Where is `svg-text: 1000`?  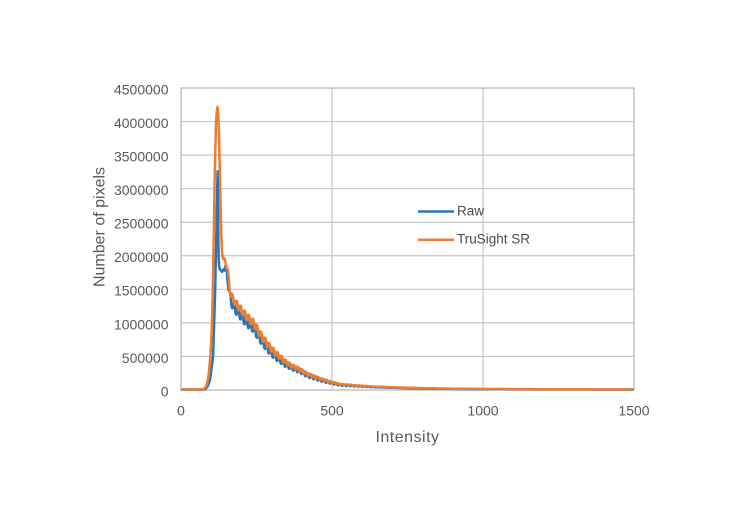
svg-text: 1000 is located at coordinates (482, 411).